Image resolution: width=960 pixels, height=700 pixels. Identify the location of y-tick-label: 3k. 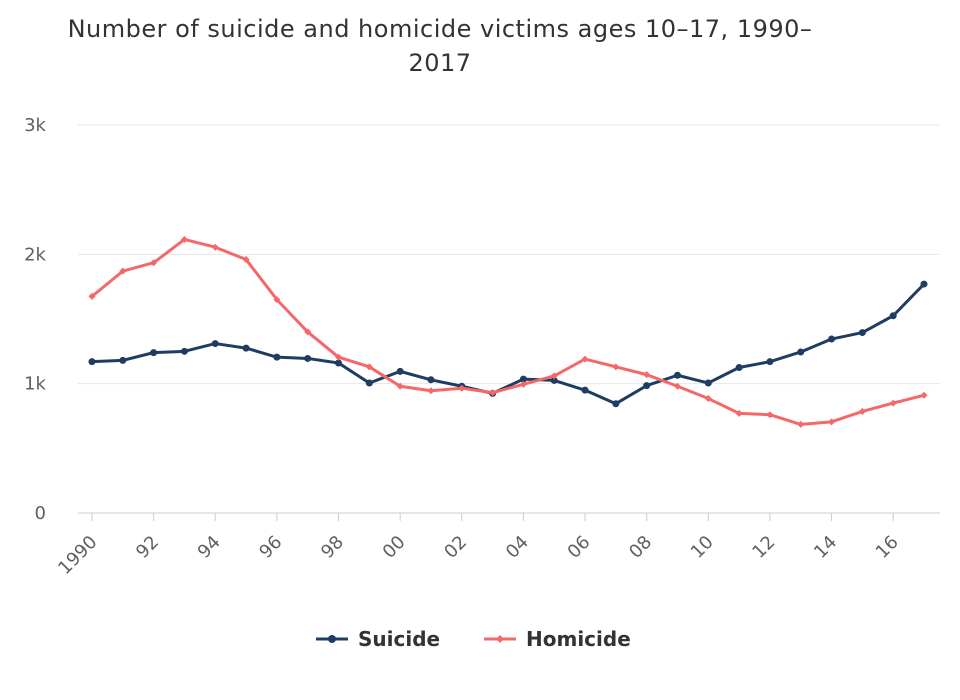
(35, 125).